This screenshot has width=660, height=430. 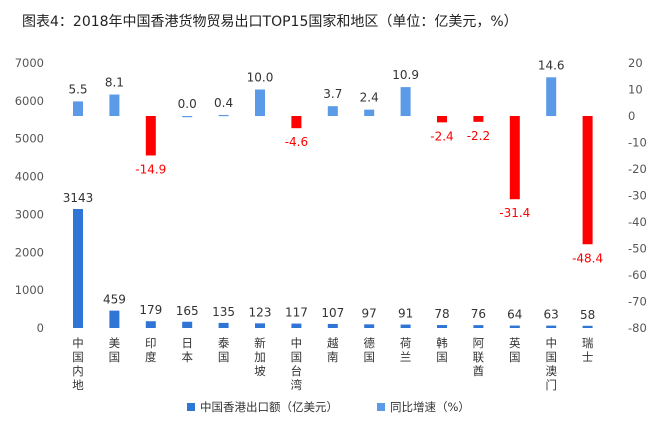 What do you see at coordinates (332, 94) in the screenshot?
I see `growth-value-label: 3.7` at bounding box center [332, 94].